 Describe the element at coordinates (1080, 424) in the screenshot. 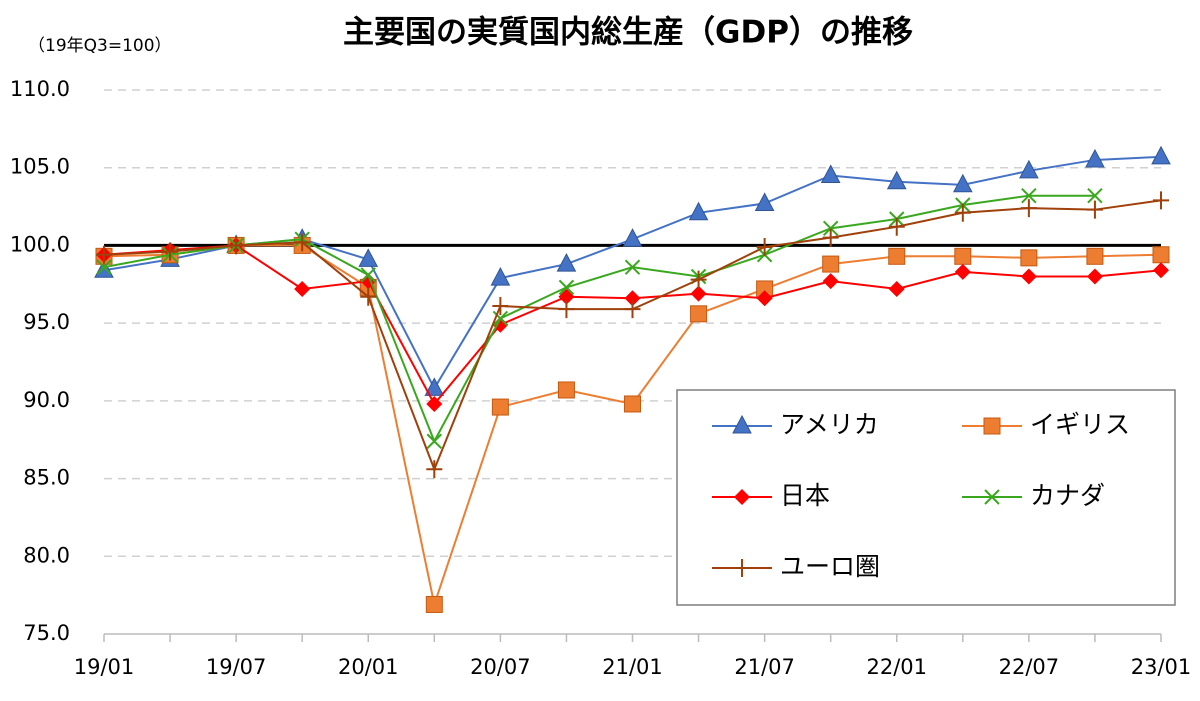

I see `legend-label: イギリス` at that location.